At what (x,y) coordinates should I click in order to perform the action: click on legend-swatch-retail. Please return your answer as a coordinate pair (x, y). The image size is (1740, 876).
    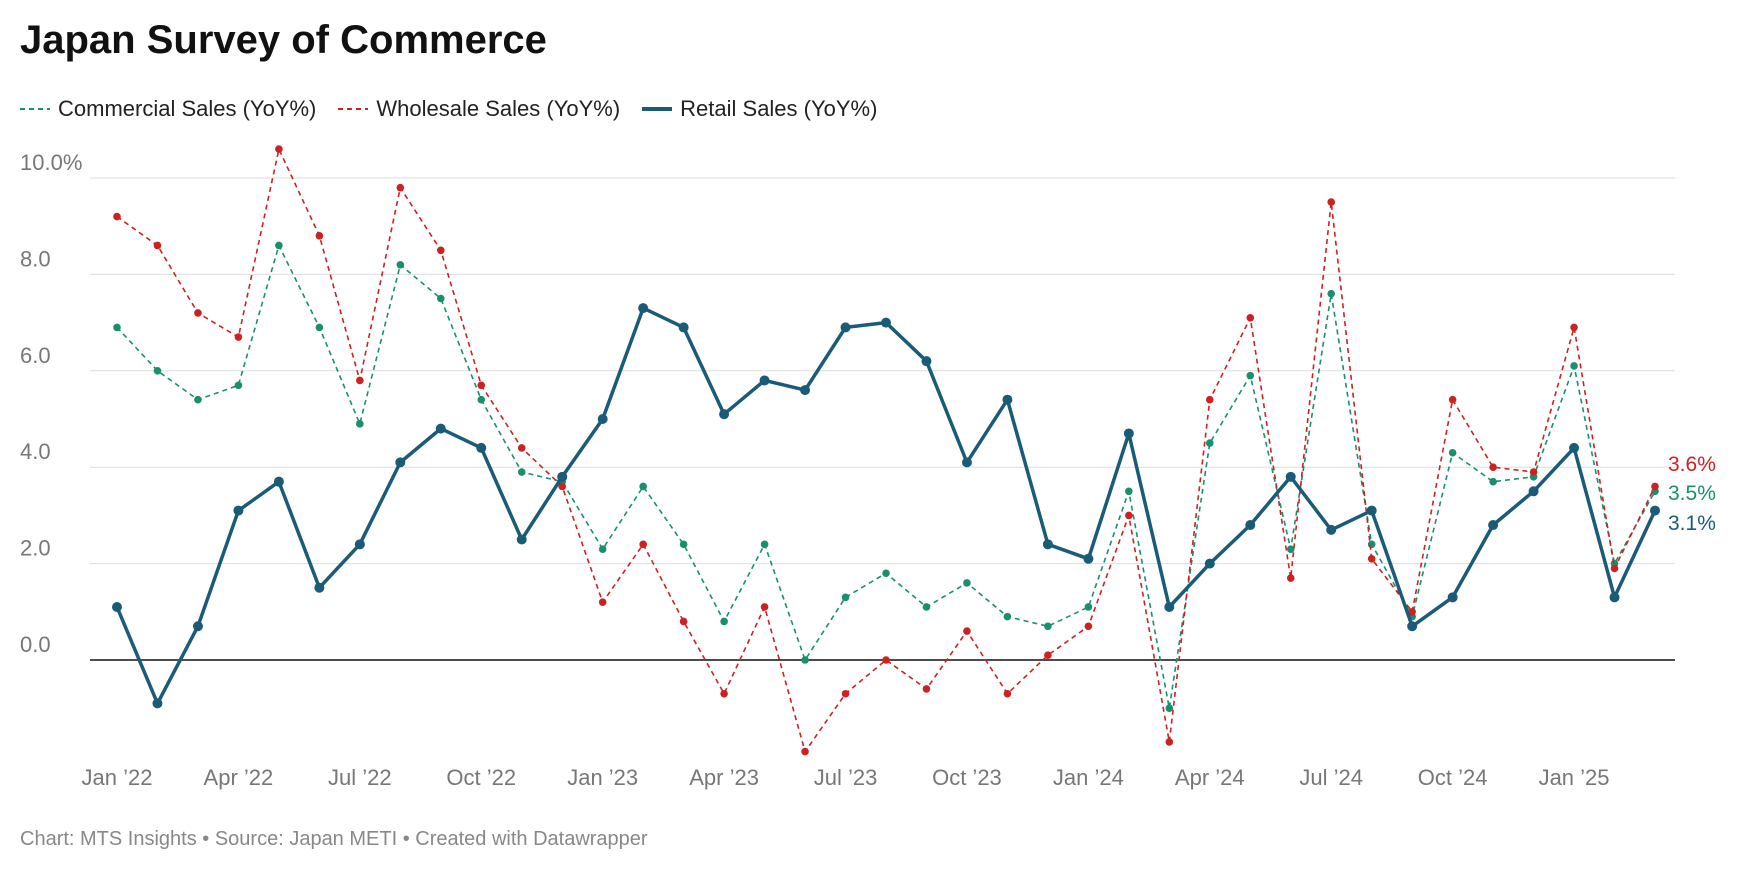
    Looking at the image, I should click on (657, 109).